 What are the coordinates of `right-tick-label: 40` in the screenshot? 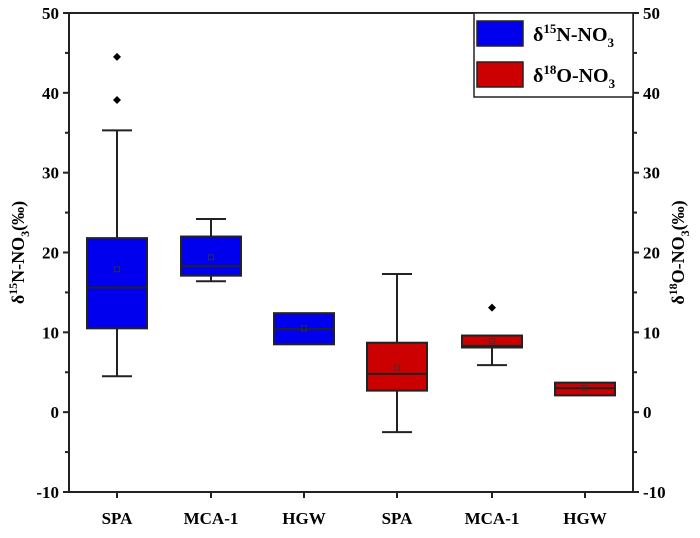 It's located at (651, 93).